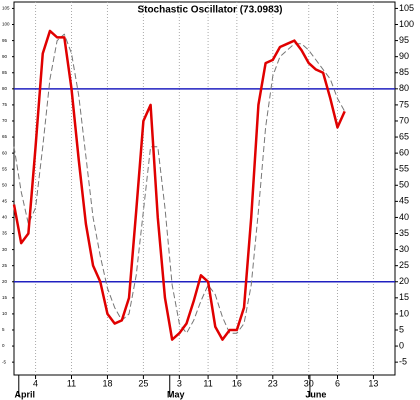 This screenshot has width=420, height=400. What do you see at coordinates (404, 56) in the screenshot?
I see `y-tick-label-right: 90` at bounding box center [404, 56].